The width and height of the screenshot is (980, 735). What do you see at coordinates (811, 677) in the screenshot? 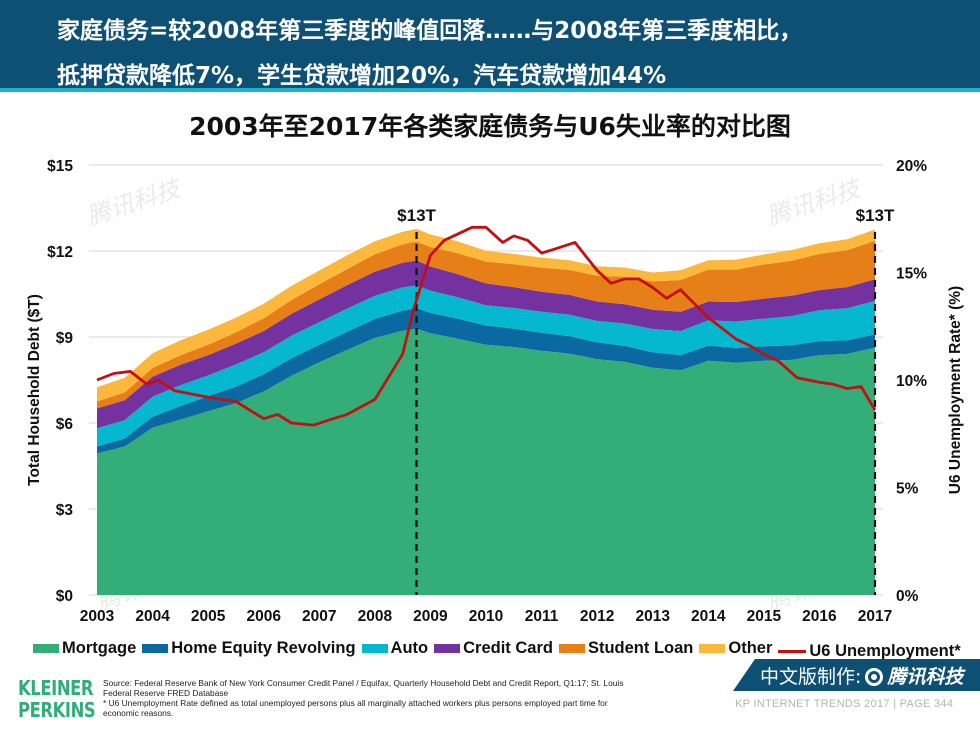
I see `banner-prefix: 中文版制作:` at bounding box center [811, 677].